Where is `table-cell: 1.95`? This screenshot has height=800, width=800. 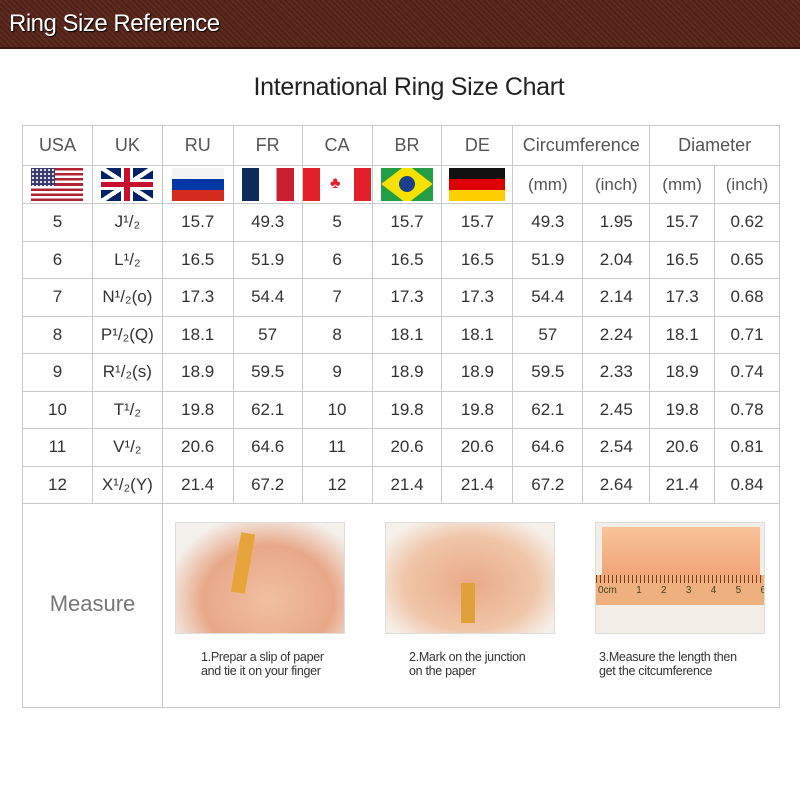
table-cell: 1.95 is located at coordinates (616, 222).